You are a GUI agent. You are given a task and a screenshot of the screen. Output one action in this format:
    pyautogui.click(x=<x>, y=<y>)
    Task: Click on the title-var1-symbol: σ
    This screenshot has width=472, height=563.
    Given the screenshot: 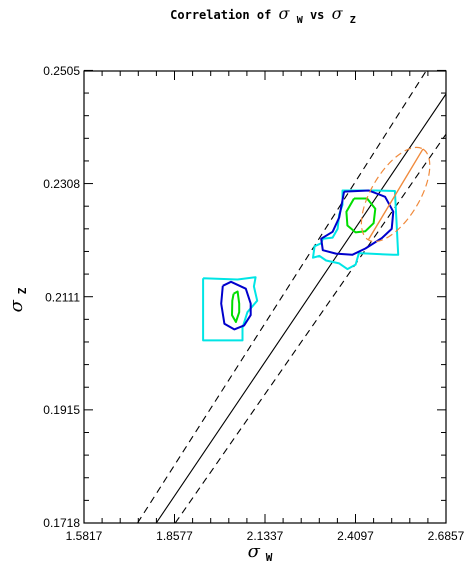 What is the action you would take?
    pyautogui.click(x=285, y=13)
    